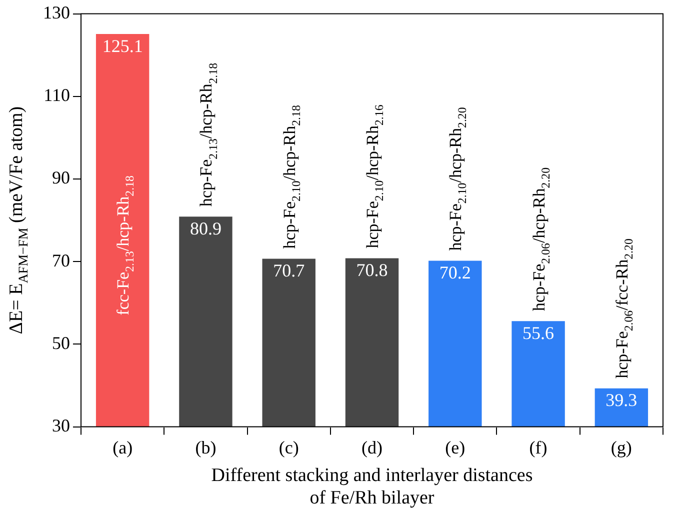 The image size is (683, 512). I want to click on y-axis-title: ΔE= EAFM−FM (meV/Fe atom), so click(18, 220).